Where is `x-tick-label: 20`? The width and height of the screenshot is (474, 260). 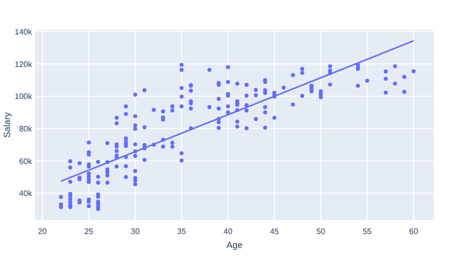
x-tick-label: 20 is located at coordinates (43, 231).